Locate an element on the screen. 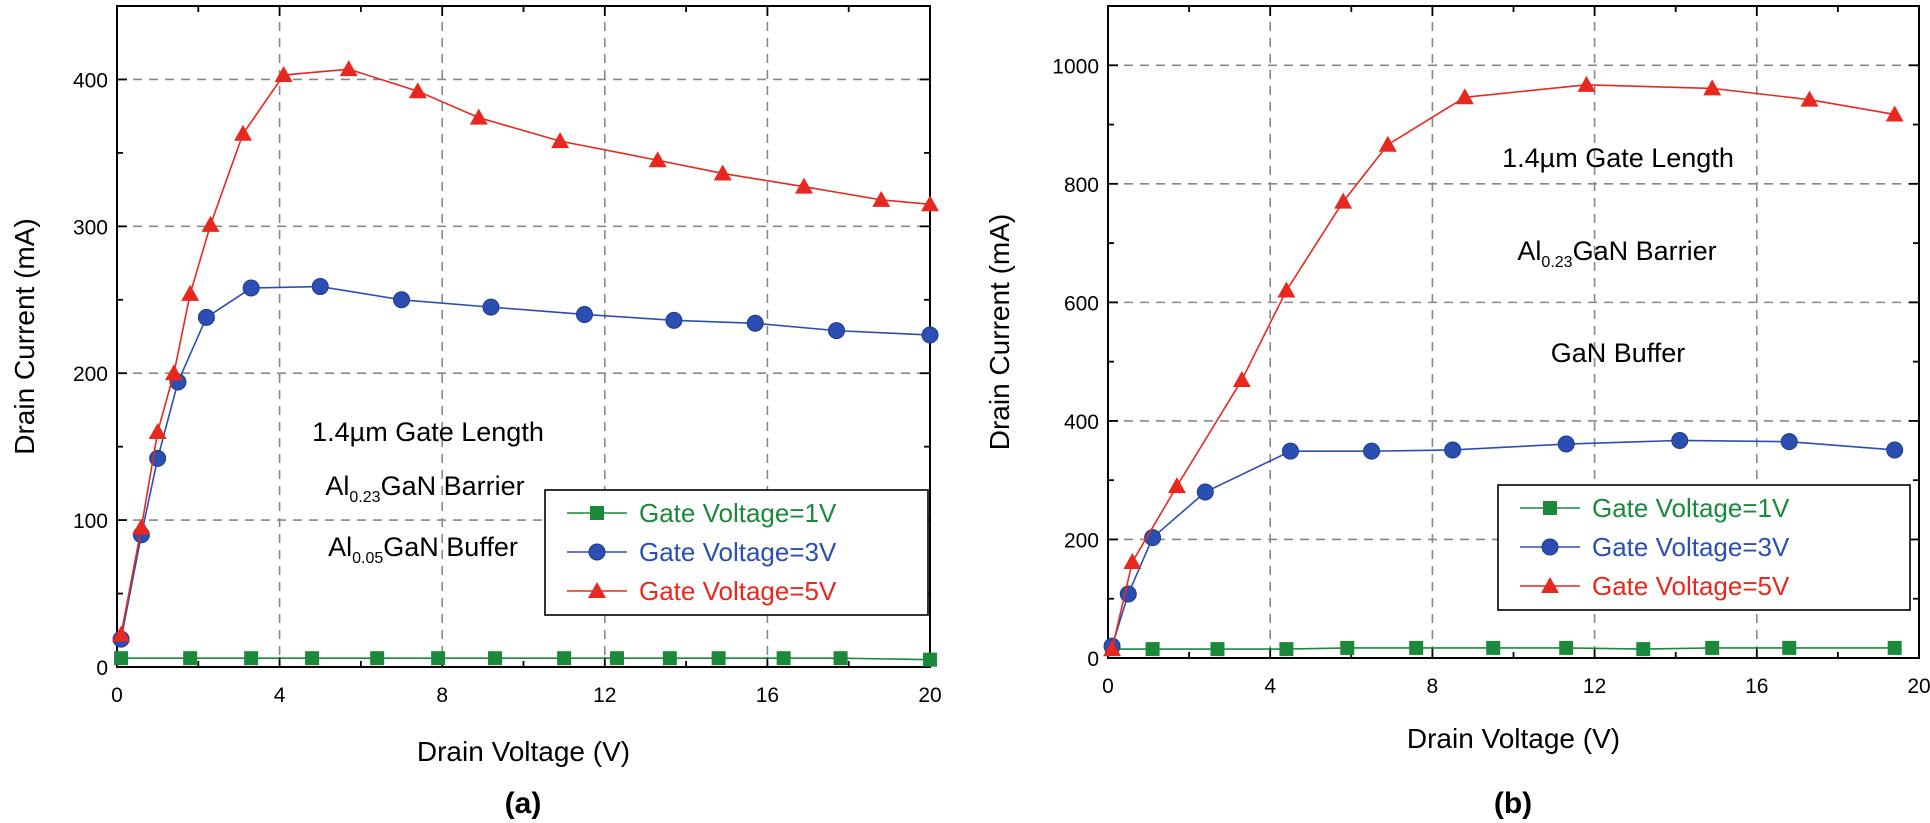  annotation: Al0.05GaN Buffer is located at coordinates (423, 549).